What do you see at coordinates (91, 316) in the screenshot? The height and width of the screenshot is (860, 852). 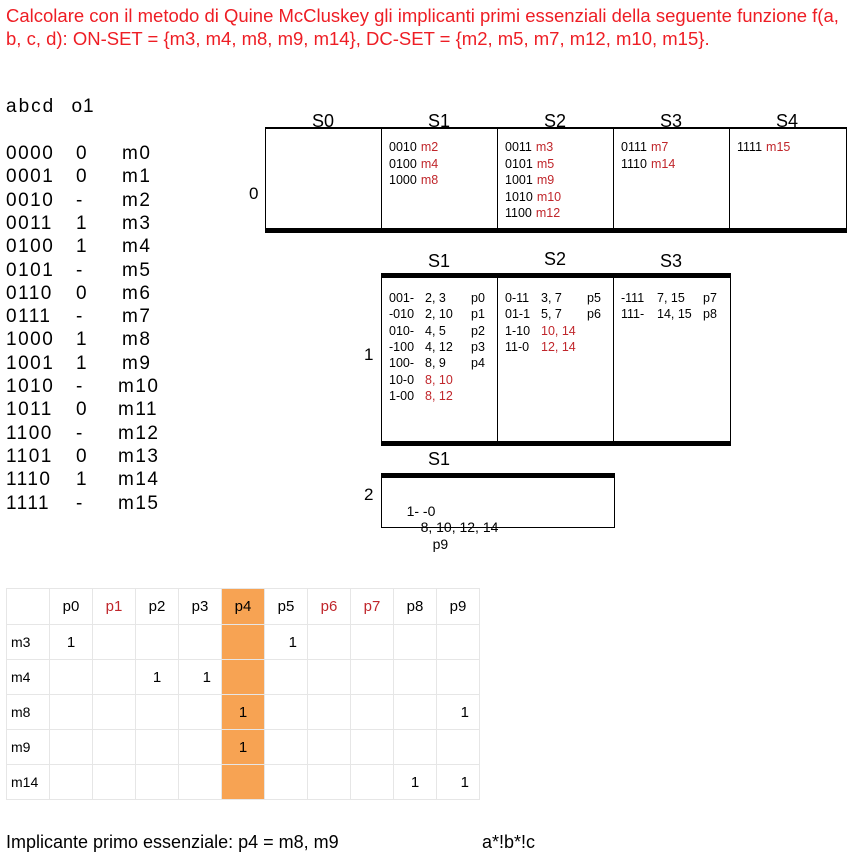 I see `truth-table-row: 0111 - m7` at bounding box center [91, 316].